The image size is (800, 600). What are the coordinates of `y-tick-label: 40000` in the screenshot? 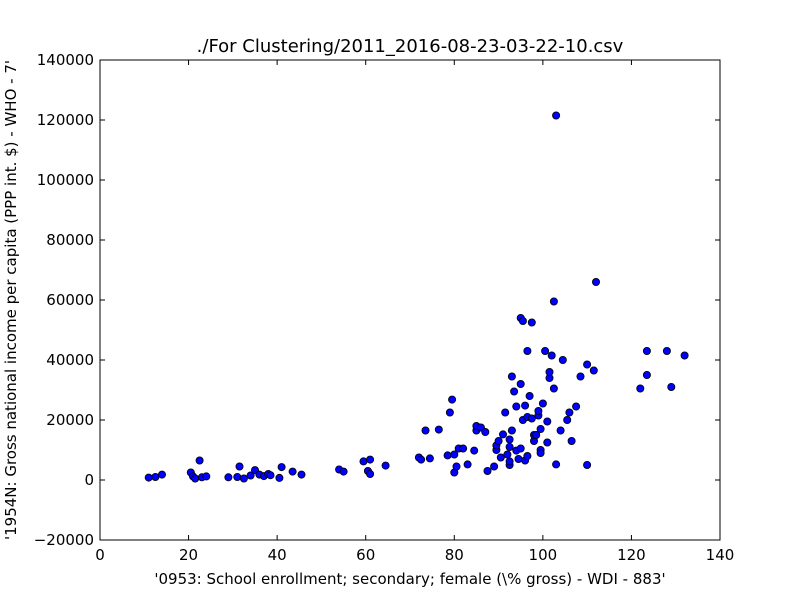 It's located at (70, 360).